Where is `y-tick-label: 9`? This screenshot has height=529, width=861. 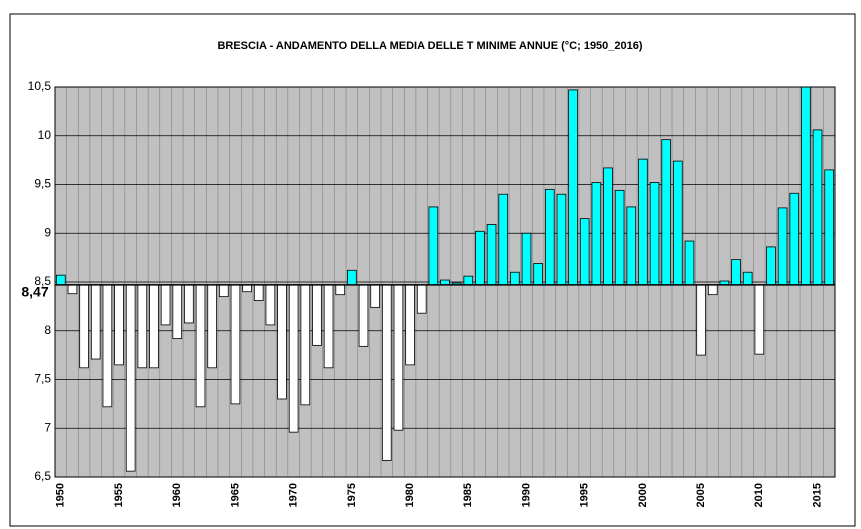
y-tick-label: 9 is located at coordinates (47, 232).